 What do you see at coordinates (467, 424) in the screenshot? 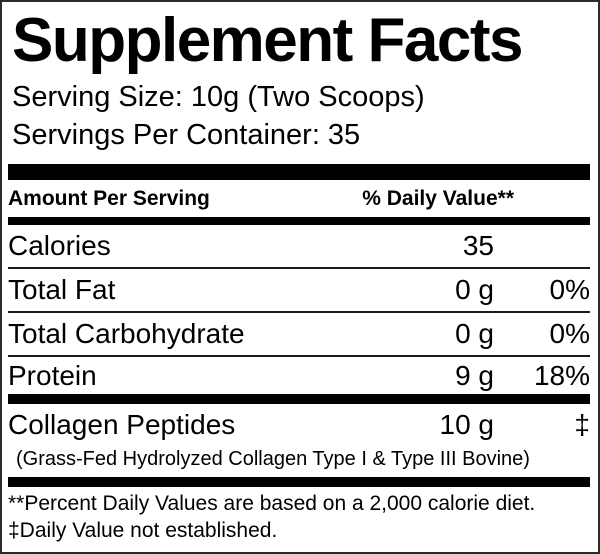
I see `nutrient-amount: 10 g` at bounding box center [467, 424].